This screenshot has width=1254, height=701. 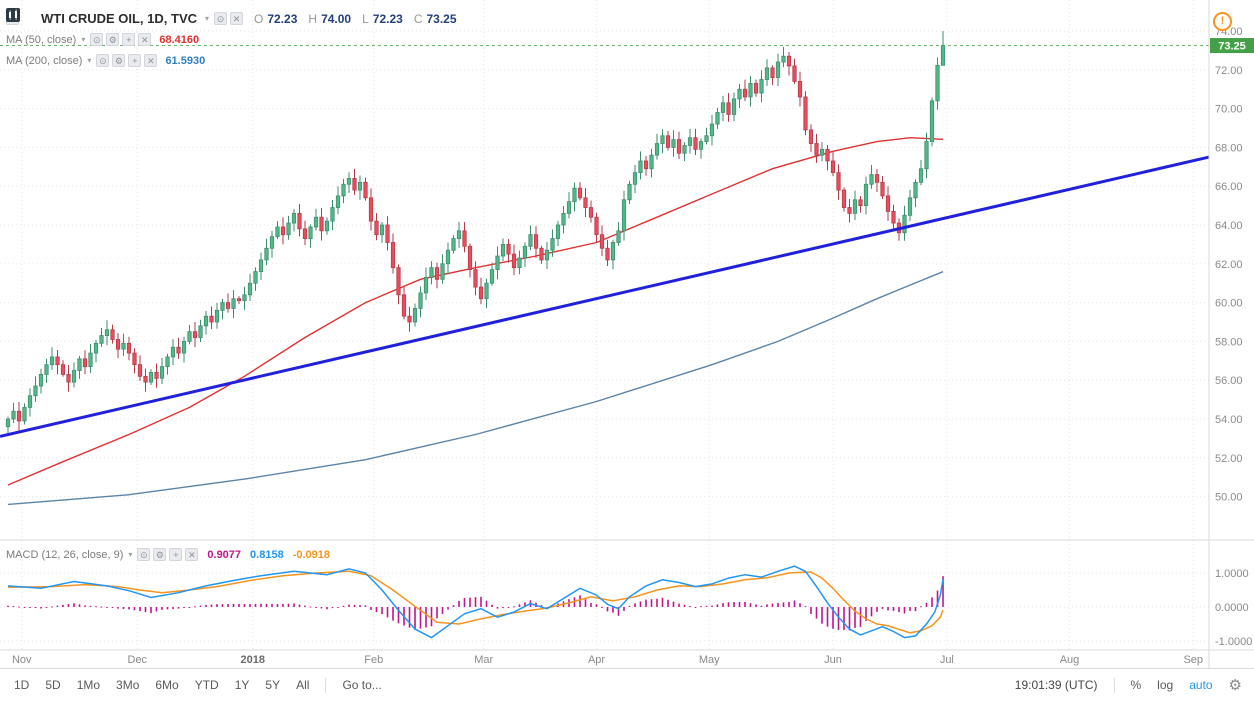 I want to click on gear-icon: ⚙, so click(x=1235, y=685).